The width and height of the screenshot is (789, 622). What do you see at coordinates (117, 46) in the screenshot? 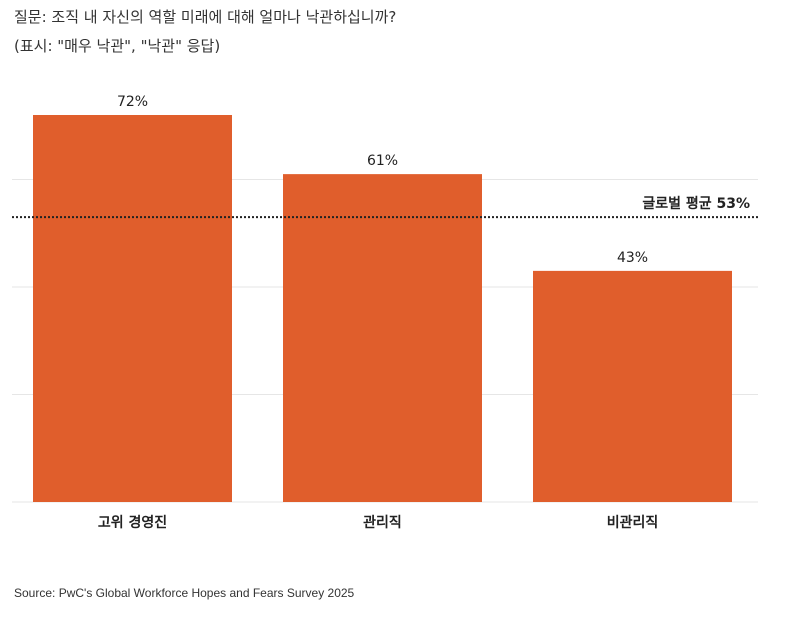
I see `chart-subtitle: (표시: "매우 낙관", "낙관" 응답)` at bounding box center [117, 46].